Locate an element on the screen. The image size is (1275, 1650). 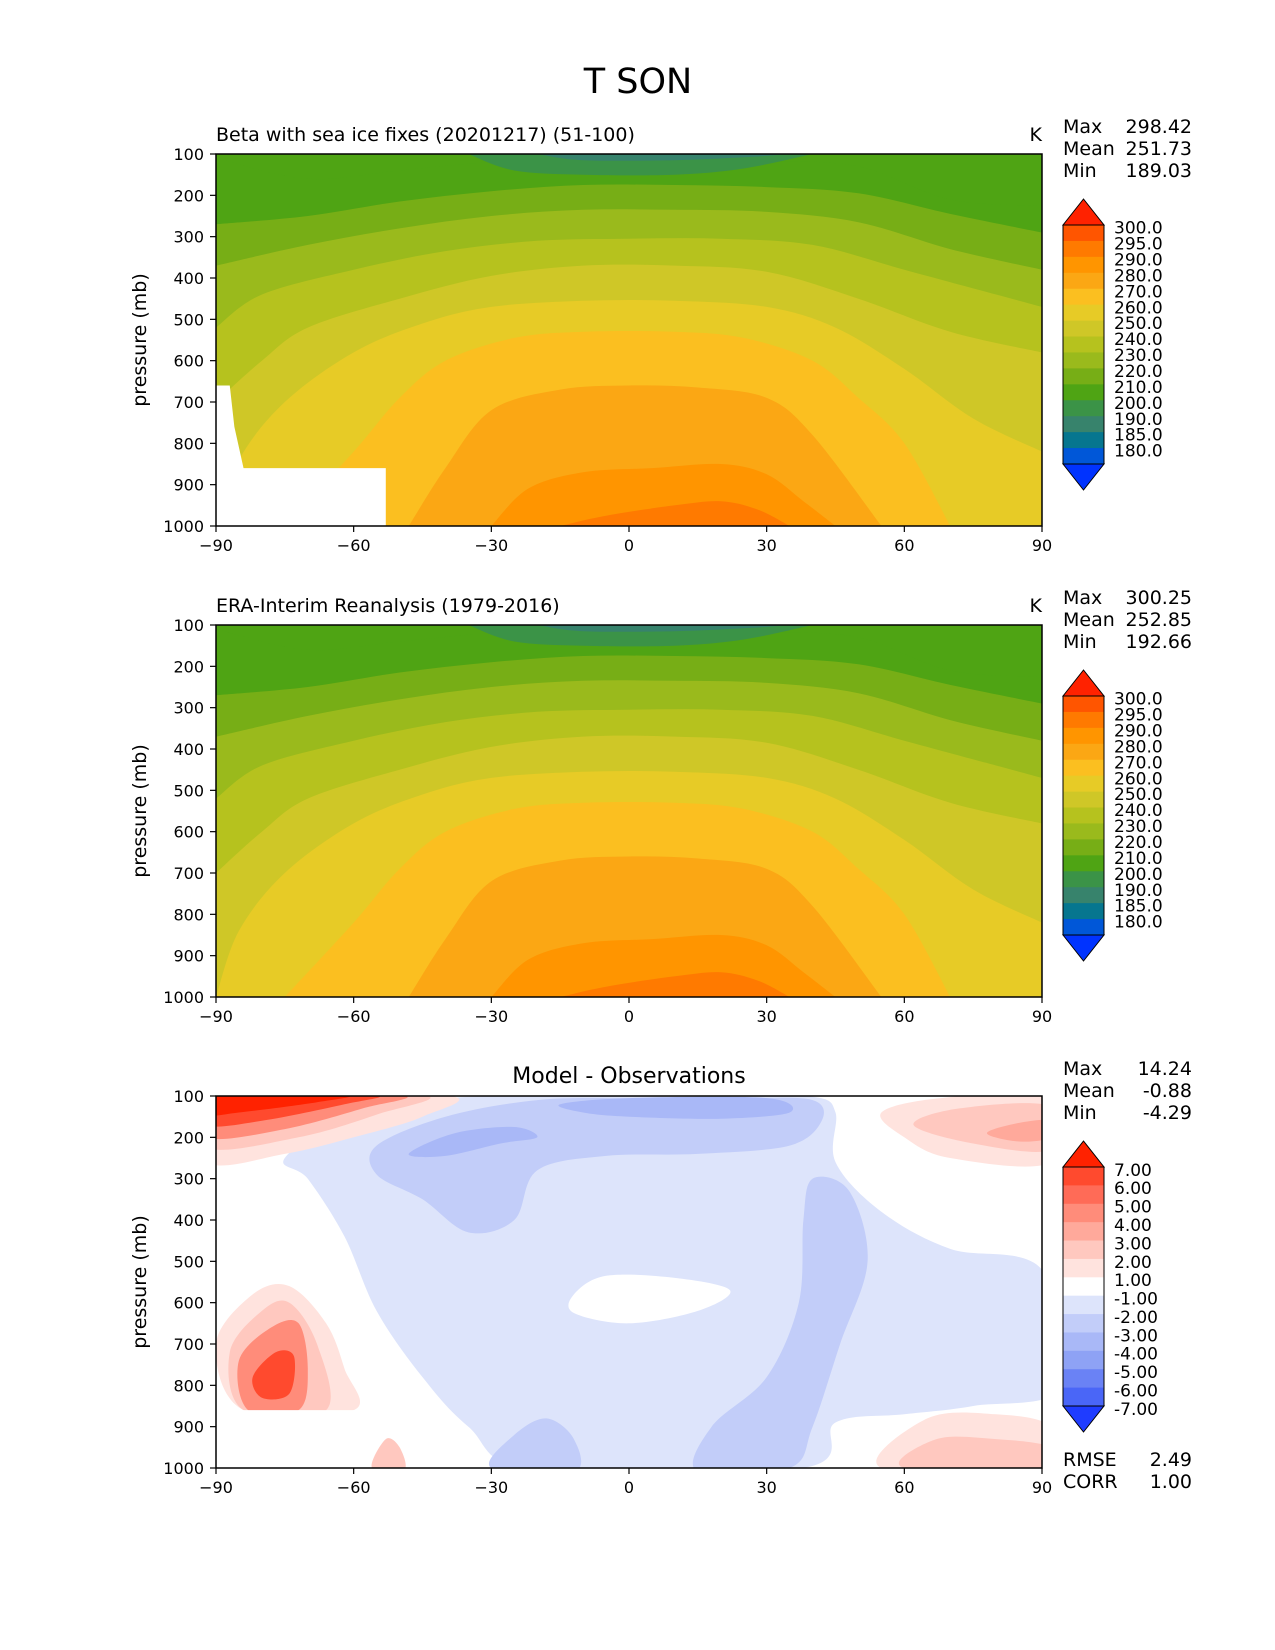
panel-3-error-stats: RMSE 2.49 CORR 1.00 is located at coordinates (1127, 1471).